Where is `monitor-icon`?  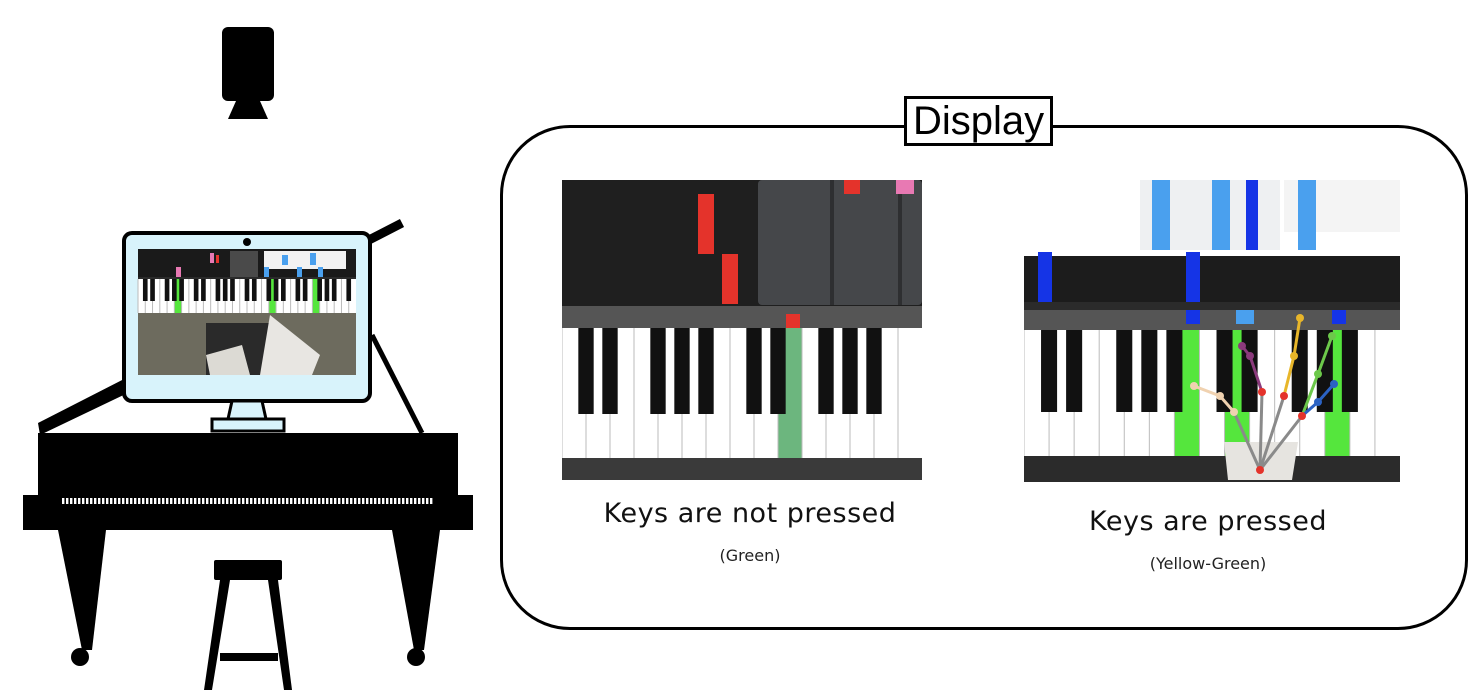 monitor-icon is located at coordinates (247, 332).